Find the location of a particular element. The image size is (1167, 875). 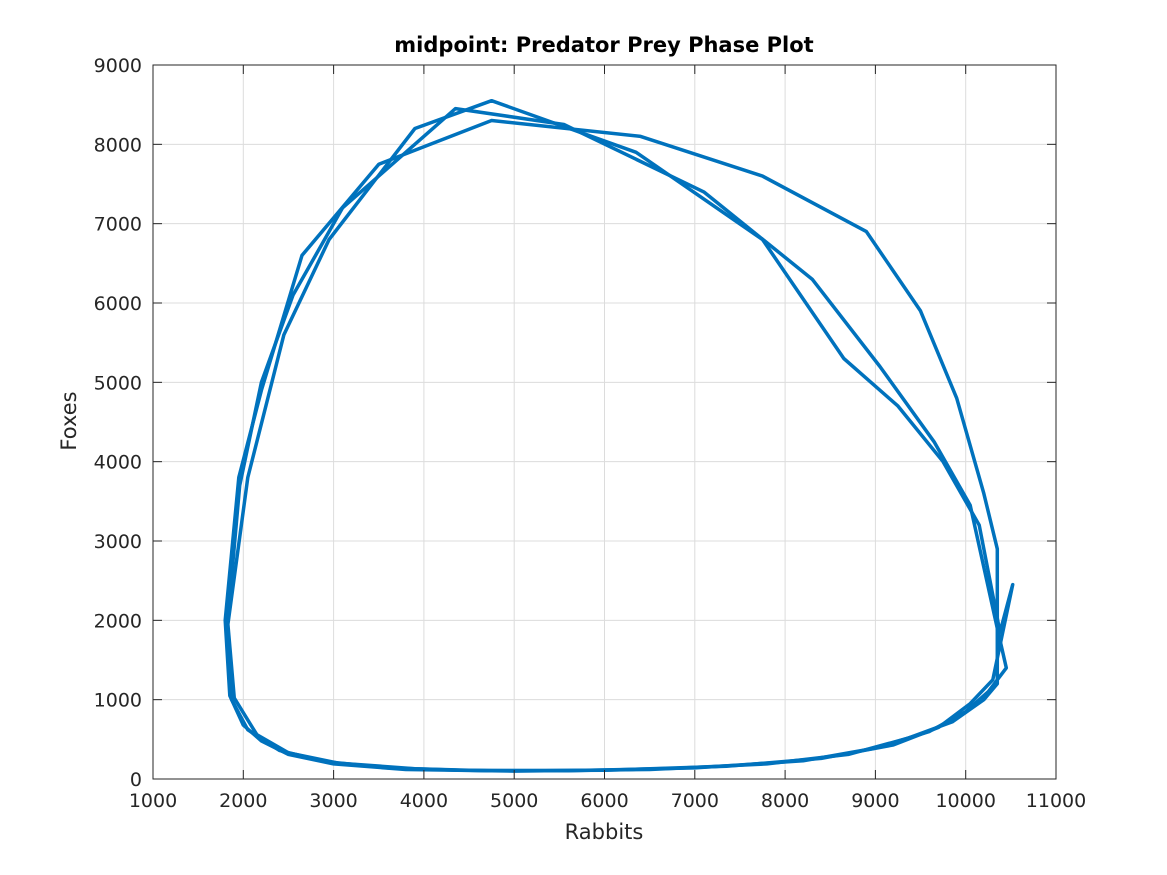

x-axis-label: Rabbits is located at coordinates (604, 832).